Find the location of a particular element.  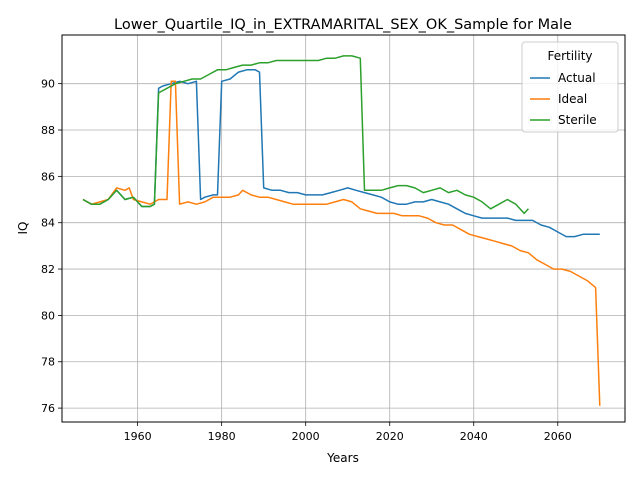

y-tick-label: 86 is located at coordinates (48, 176).